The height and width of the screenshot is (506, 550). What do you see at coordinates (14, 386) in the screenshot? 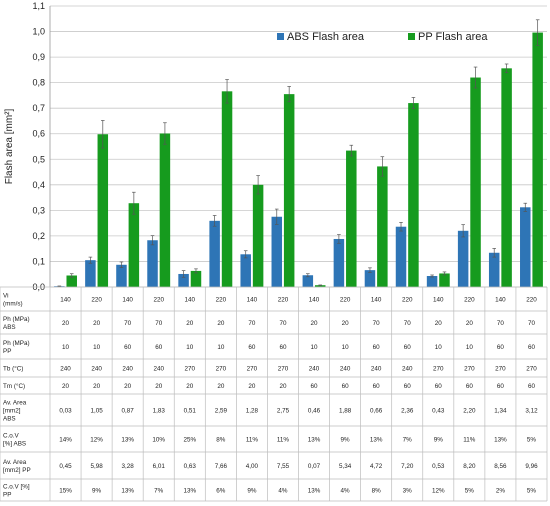
I see `table-row-label: Tm (°C)` at bounding box center [14, 386].